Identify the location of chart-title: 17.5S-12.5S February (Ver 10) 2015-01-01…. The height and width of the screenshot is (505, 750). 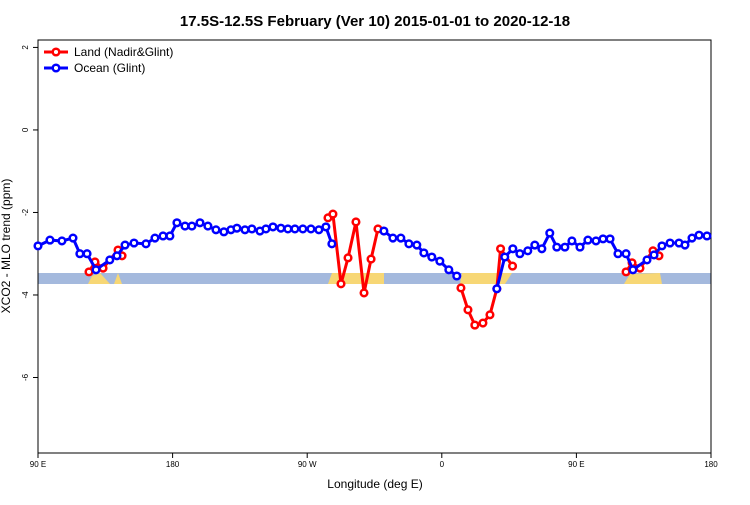
(375, 21).